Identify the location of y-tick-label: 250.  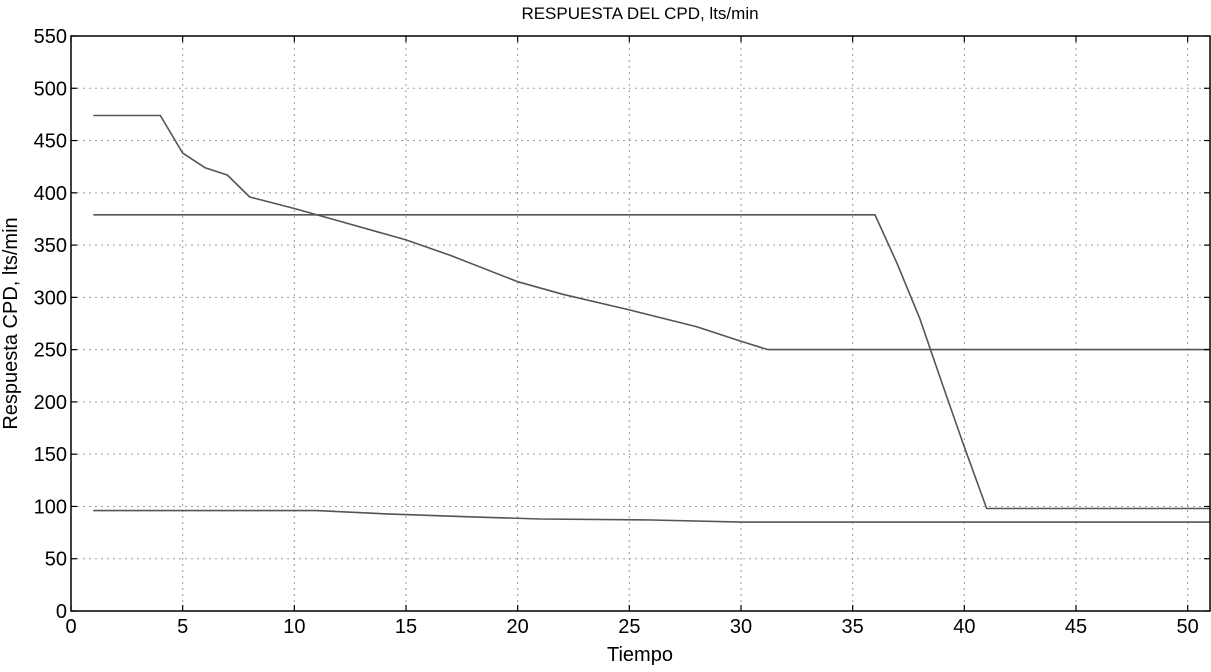
(50, 351).